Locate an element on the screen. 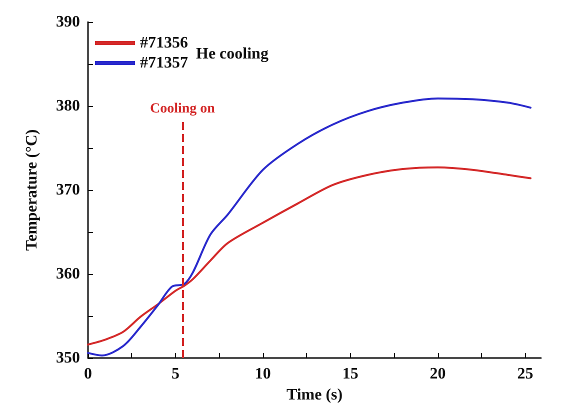 This screenshot has height=418, width=569. y-tick-label: 370 is located at coordinates (68, 190).